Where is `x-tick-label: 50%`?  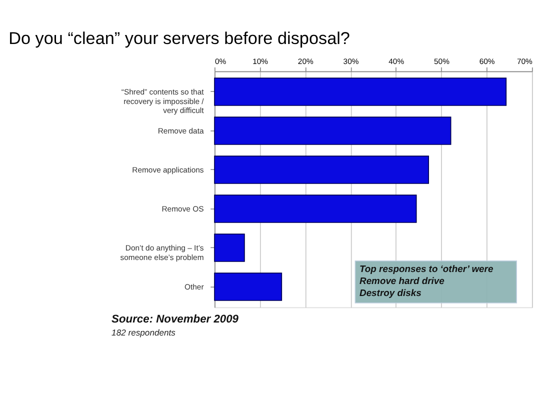 x-tick-label: 50% is located at coordinates (442, 61).